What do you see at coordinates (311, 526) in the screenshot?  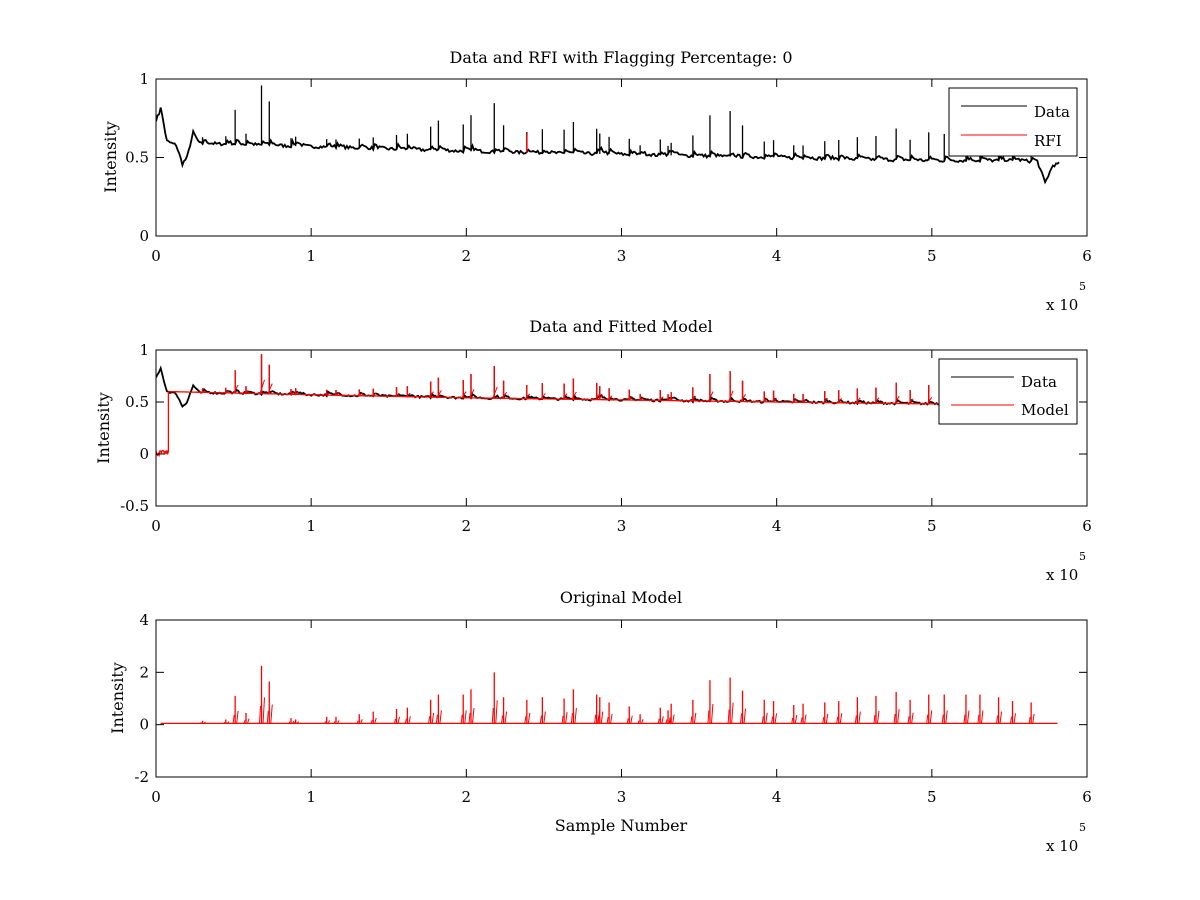 I see `x-tick-label: 1` at bounding box center [311, 526].